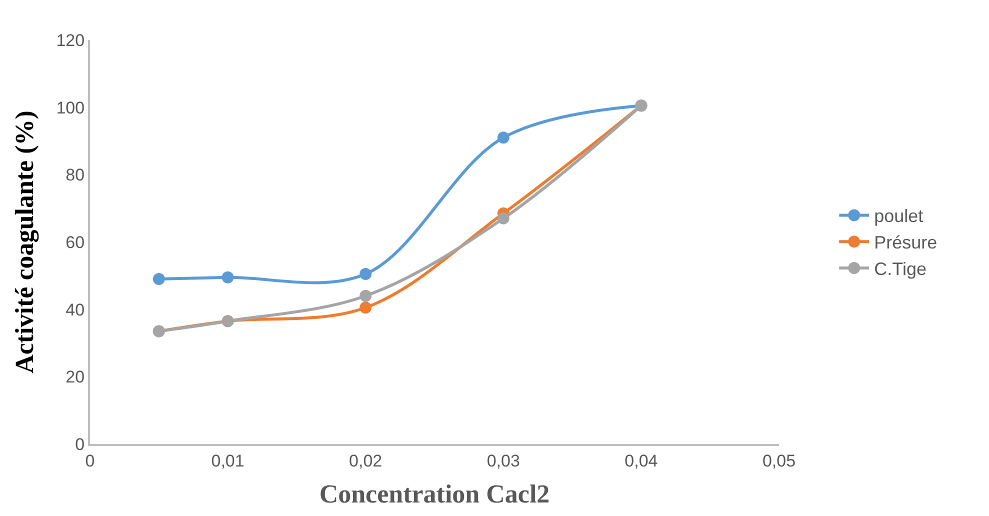 This screenshot has width=989, height=516. Describe the element at coordinates (75, 310) in the screenshot. I see `y-tick-label: 40` at that location.